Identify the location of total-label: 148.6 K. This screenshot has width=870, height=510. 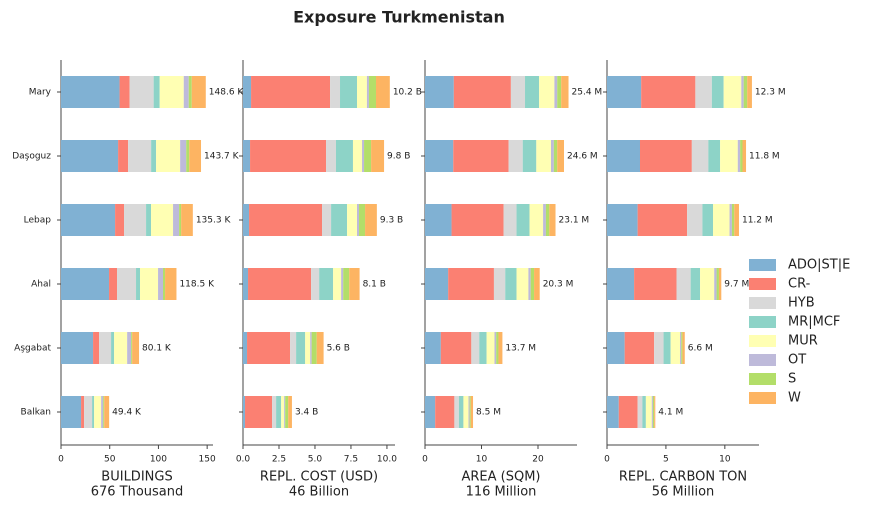
(227, 93).